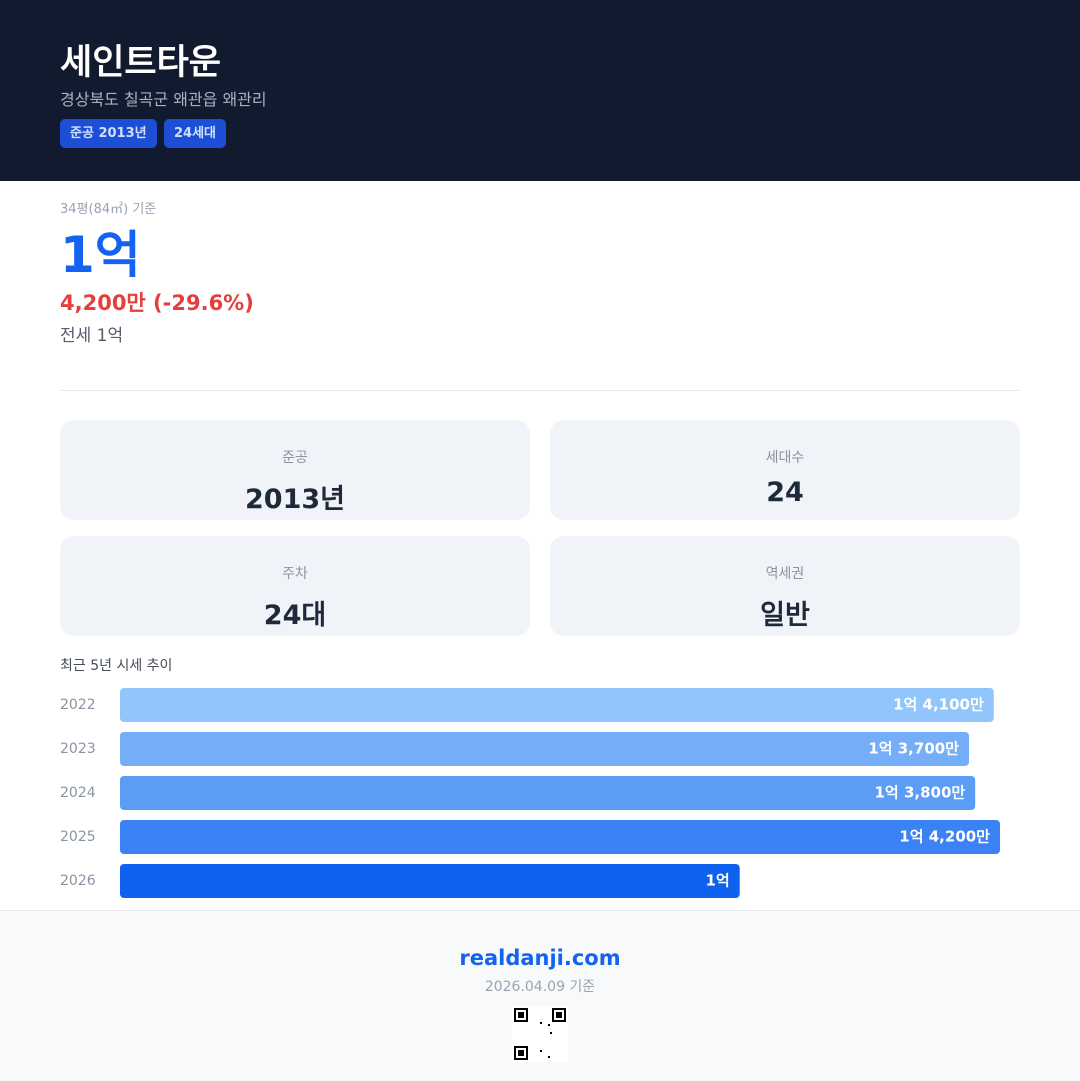 The image size is (1080, 1081). Describe the element at coordinates (78, 793) in the screenshot. I see `year-label: 2024` at that location.